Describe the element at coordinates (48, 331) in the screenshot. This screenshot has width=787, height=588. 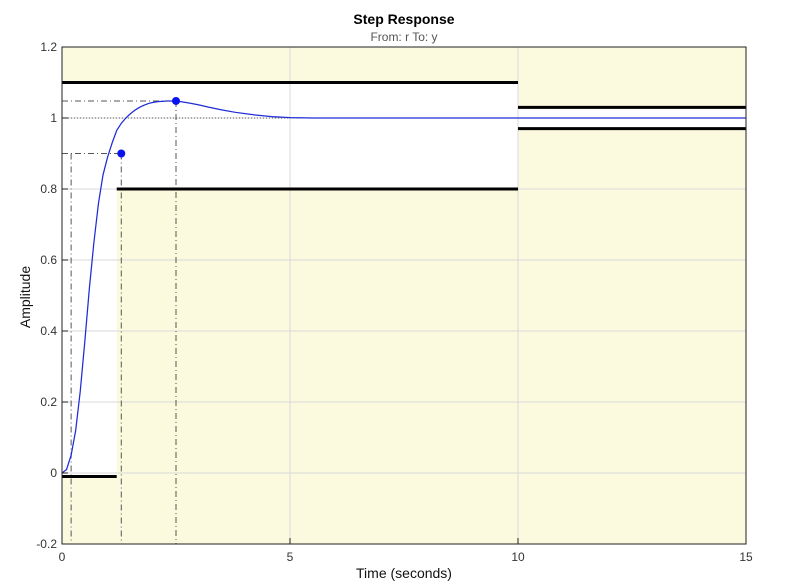
I see `y-tick-label-3: 0.4` at that location.